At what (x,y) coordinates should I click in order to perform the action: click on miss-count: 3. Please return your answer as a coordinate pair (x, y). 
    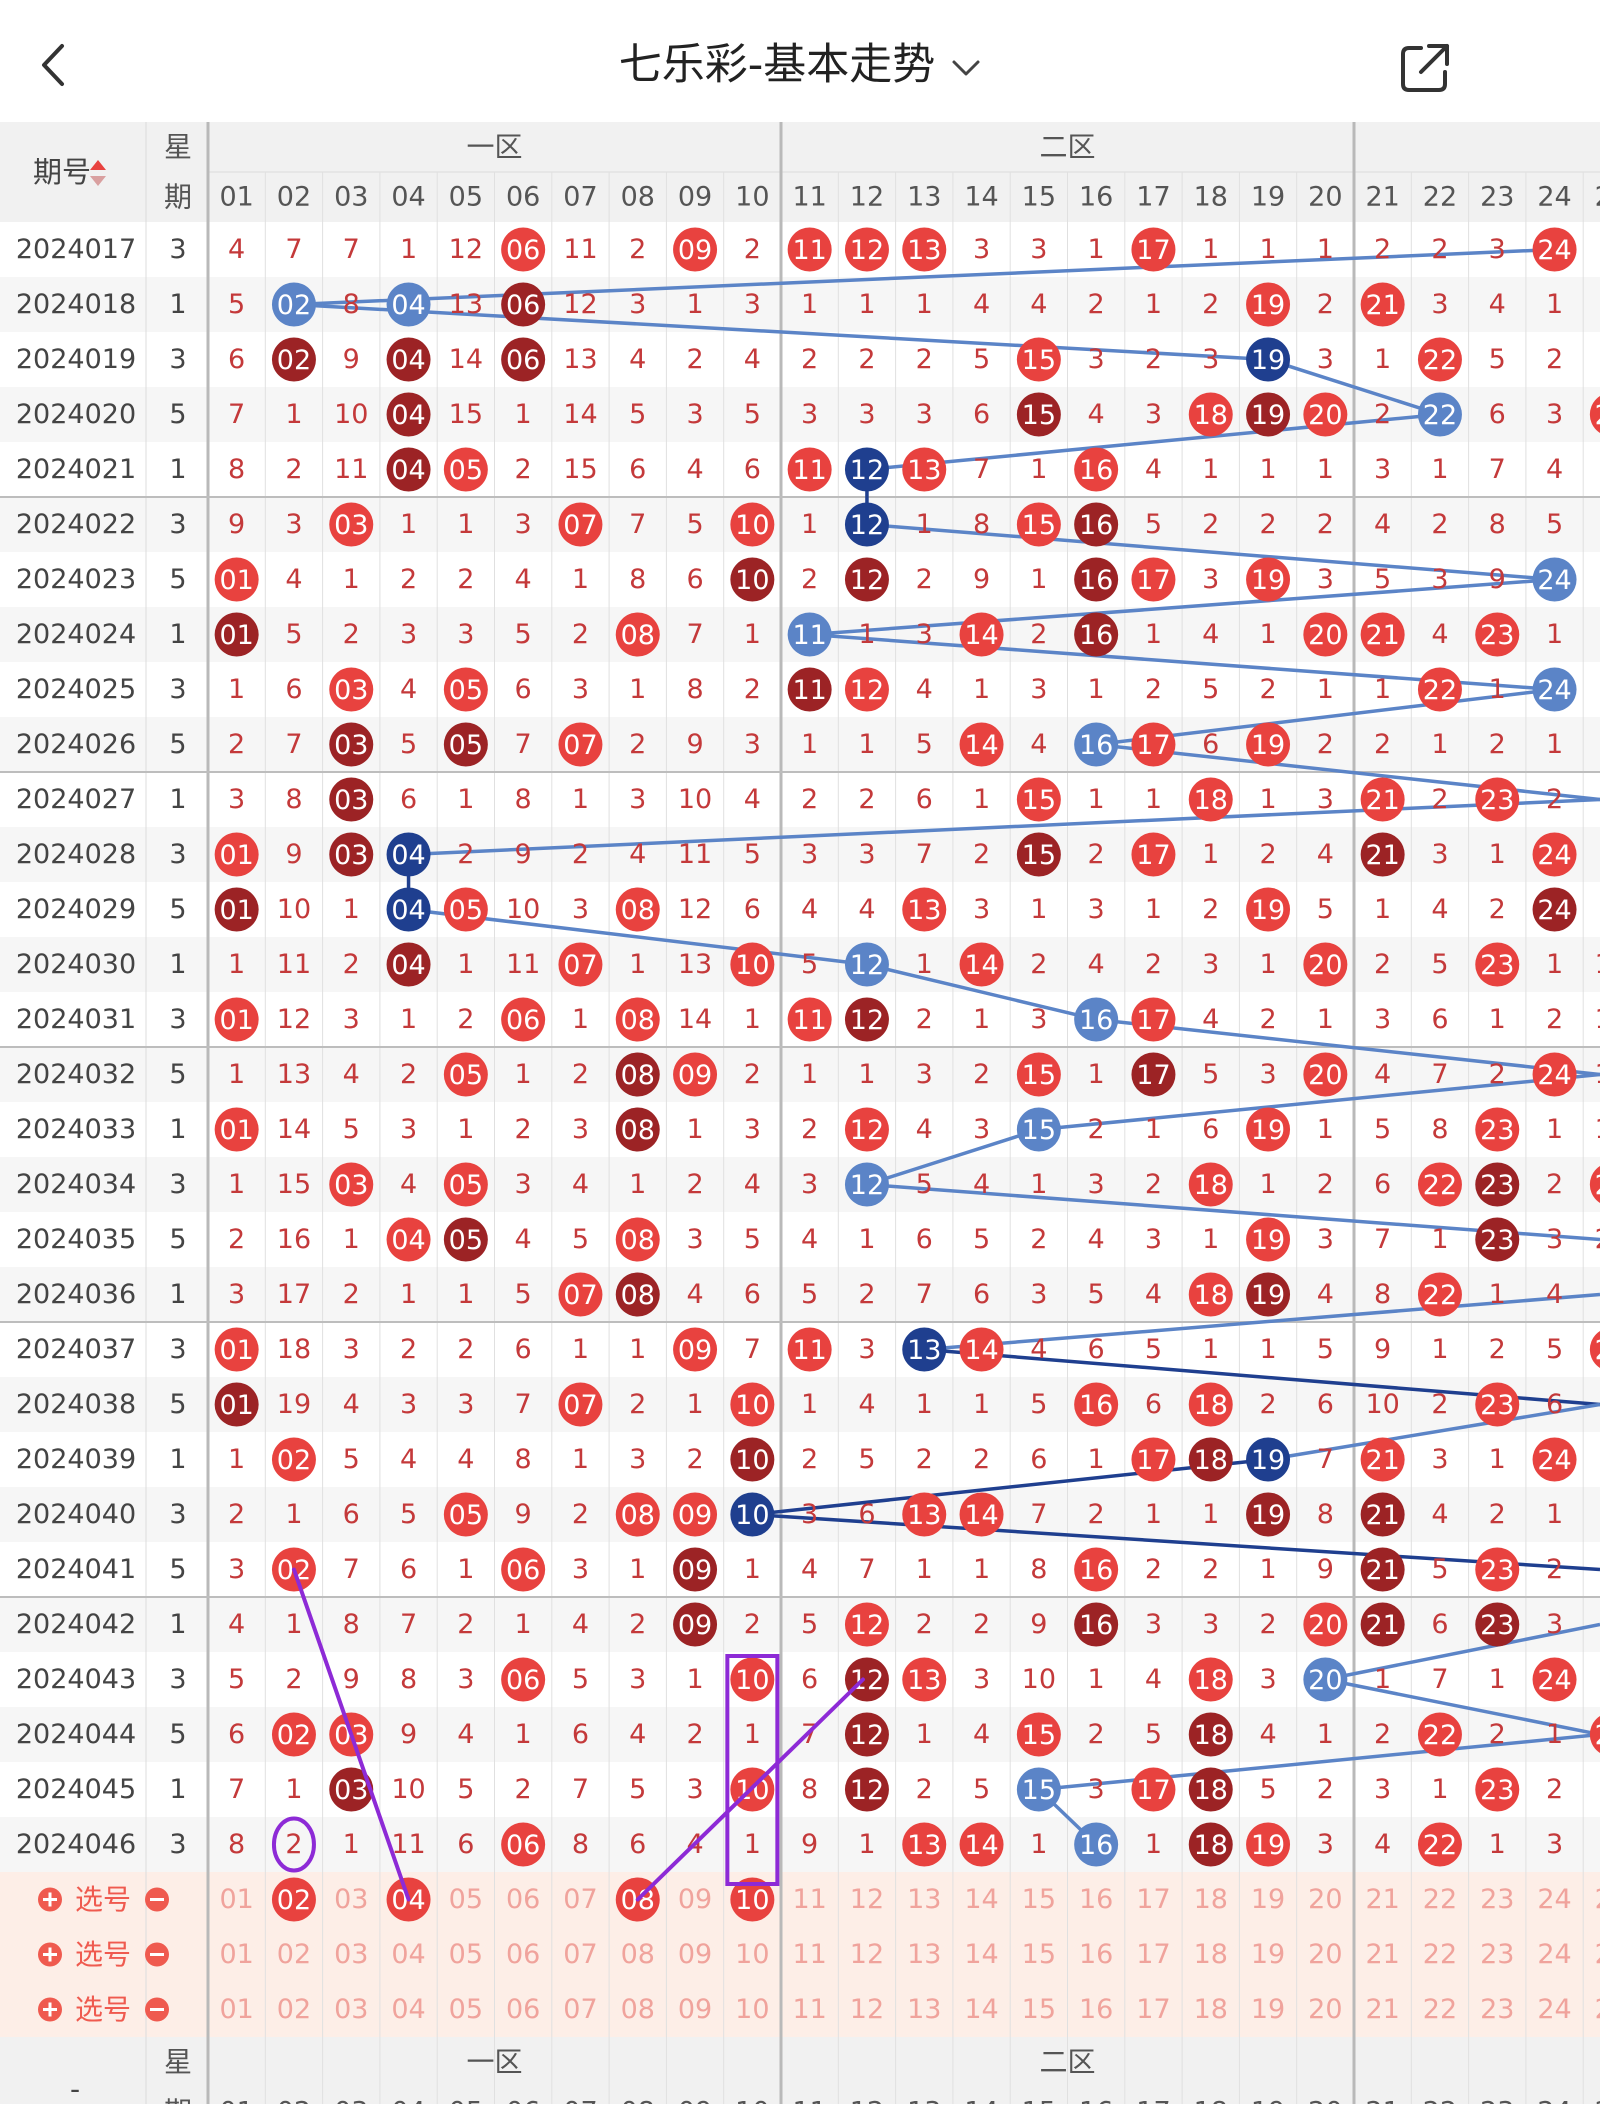
    Looking at the image, I should click on (1382, 1789).